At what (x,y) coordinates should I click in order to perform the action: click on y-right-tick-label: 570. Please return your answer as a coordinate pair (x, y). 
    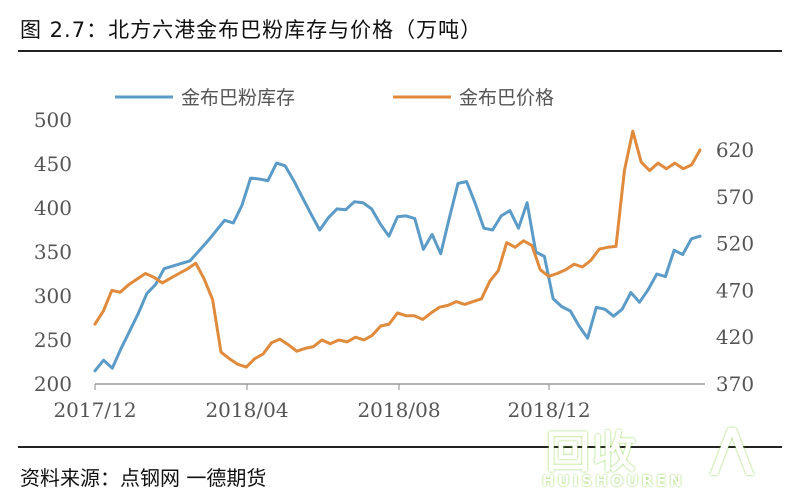
    Looking at the image, I should click on (735, 197).